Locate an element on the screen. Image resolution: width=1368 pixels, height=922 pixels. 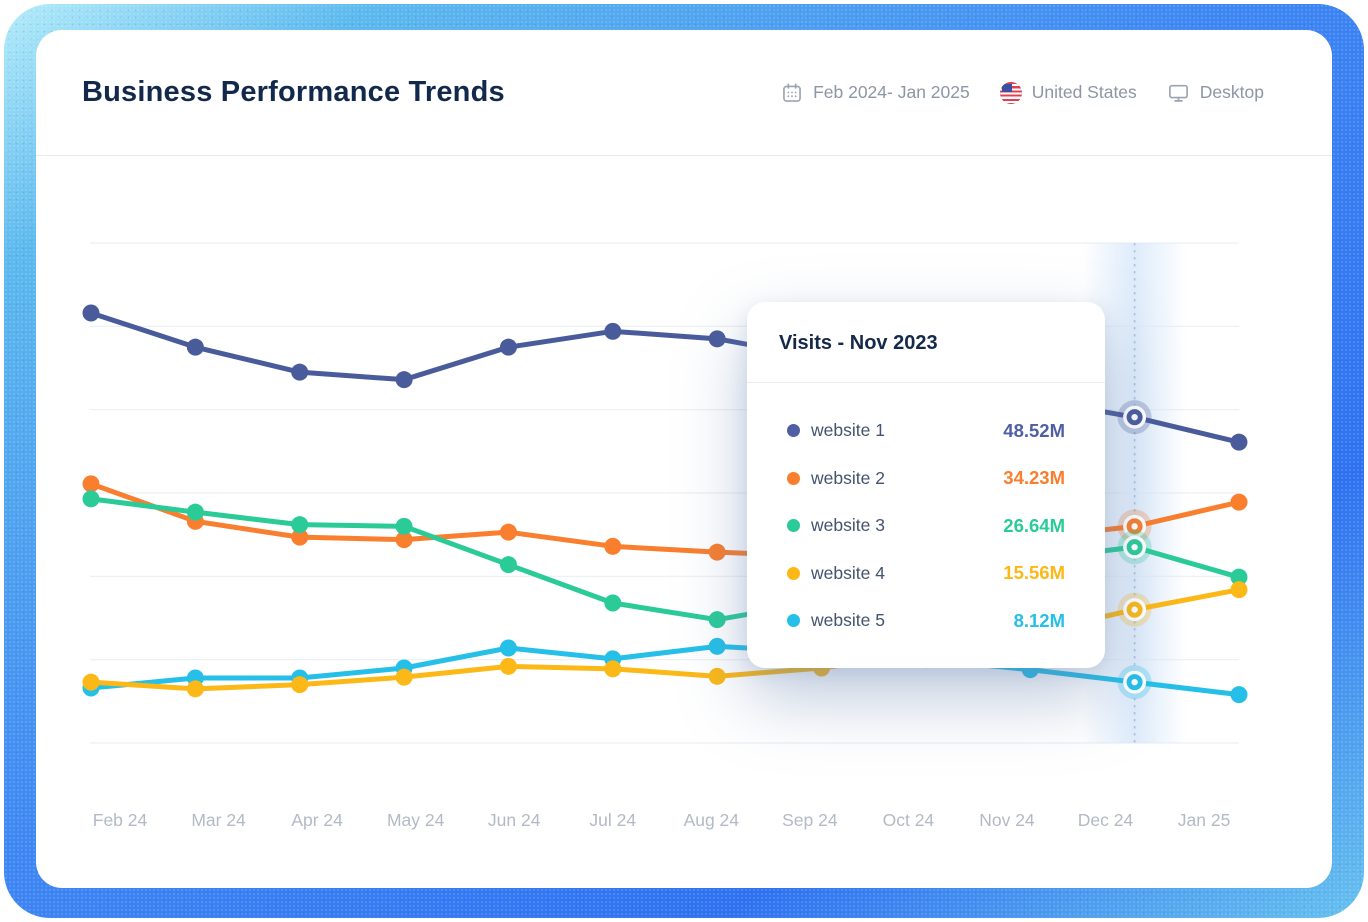
x-axis-label: Jul 24 is located at coordinates (612, 820).